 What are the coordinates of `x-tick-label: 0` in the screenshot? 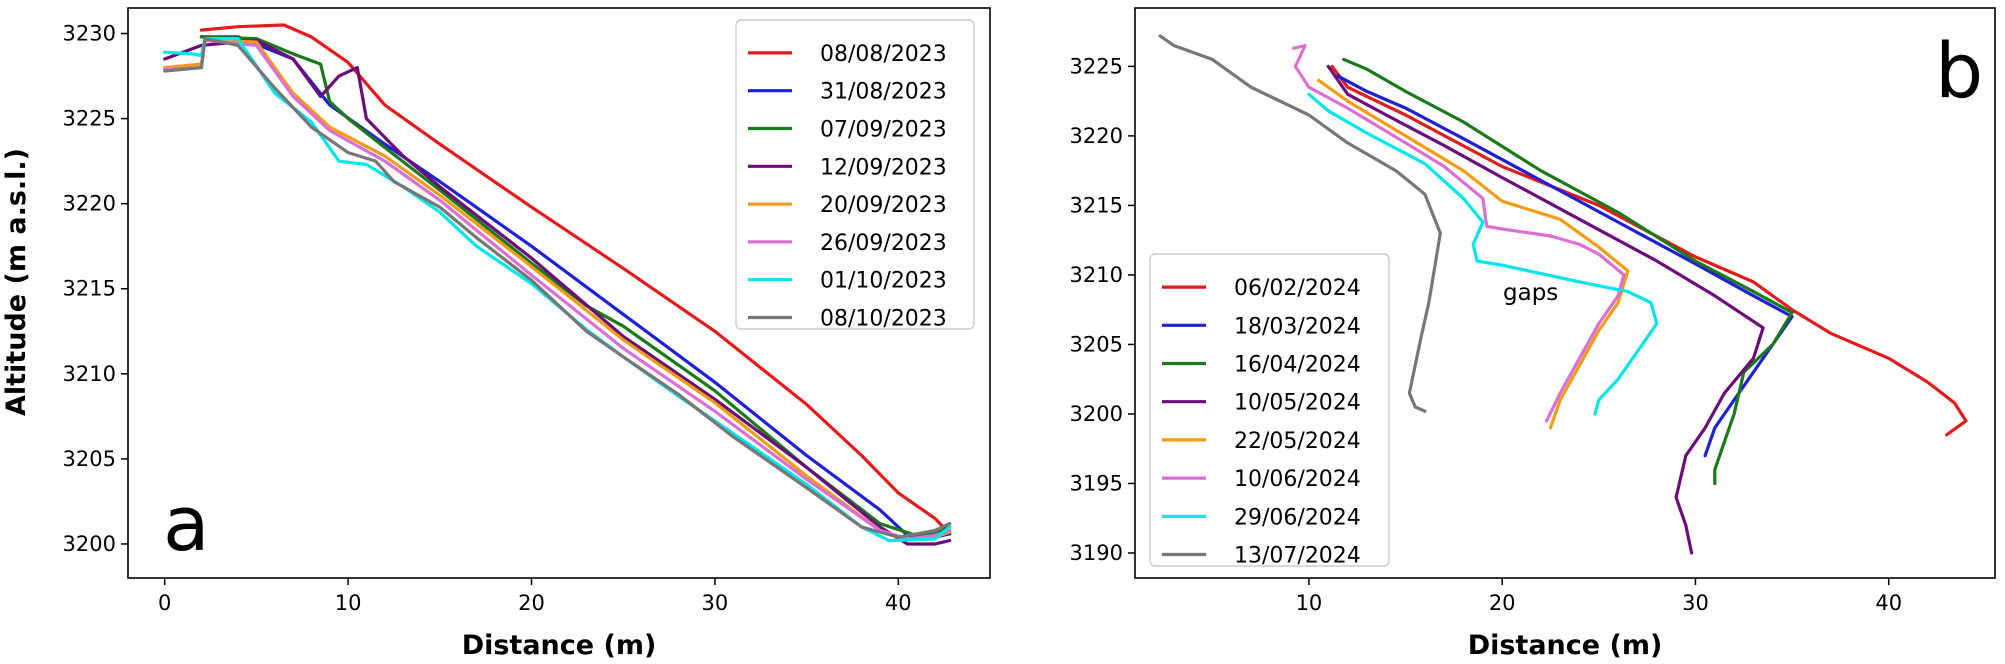 It's located at (164, 603).